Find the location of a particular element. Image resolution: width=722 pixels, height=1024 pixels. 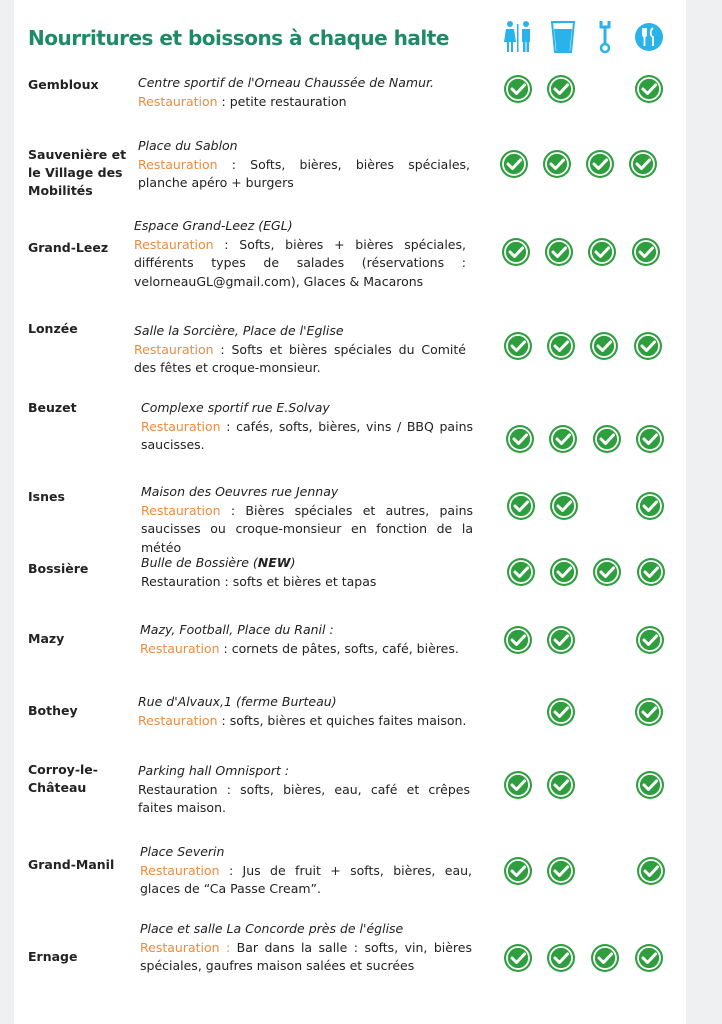

stop-name: Corroy-le-Château is located at coordinates (63, 778).